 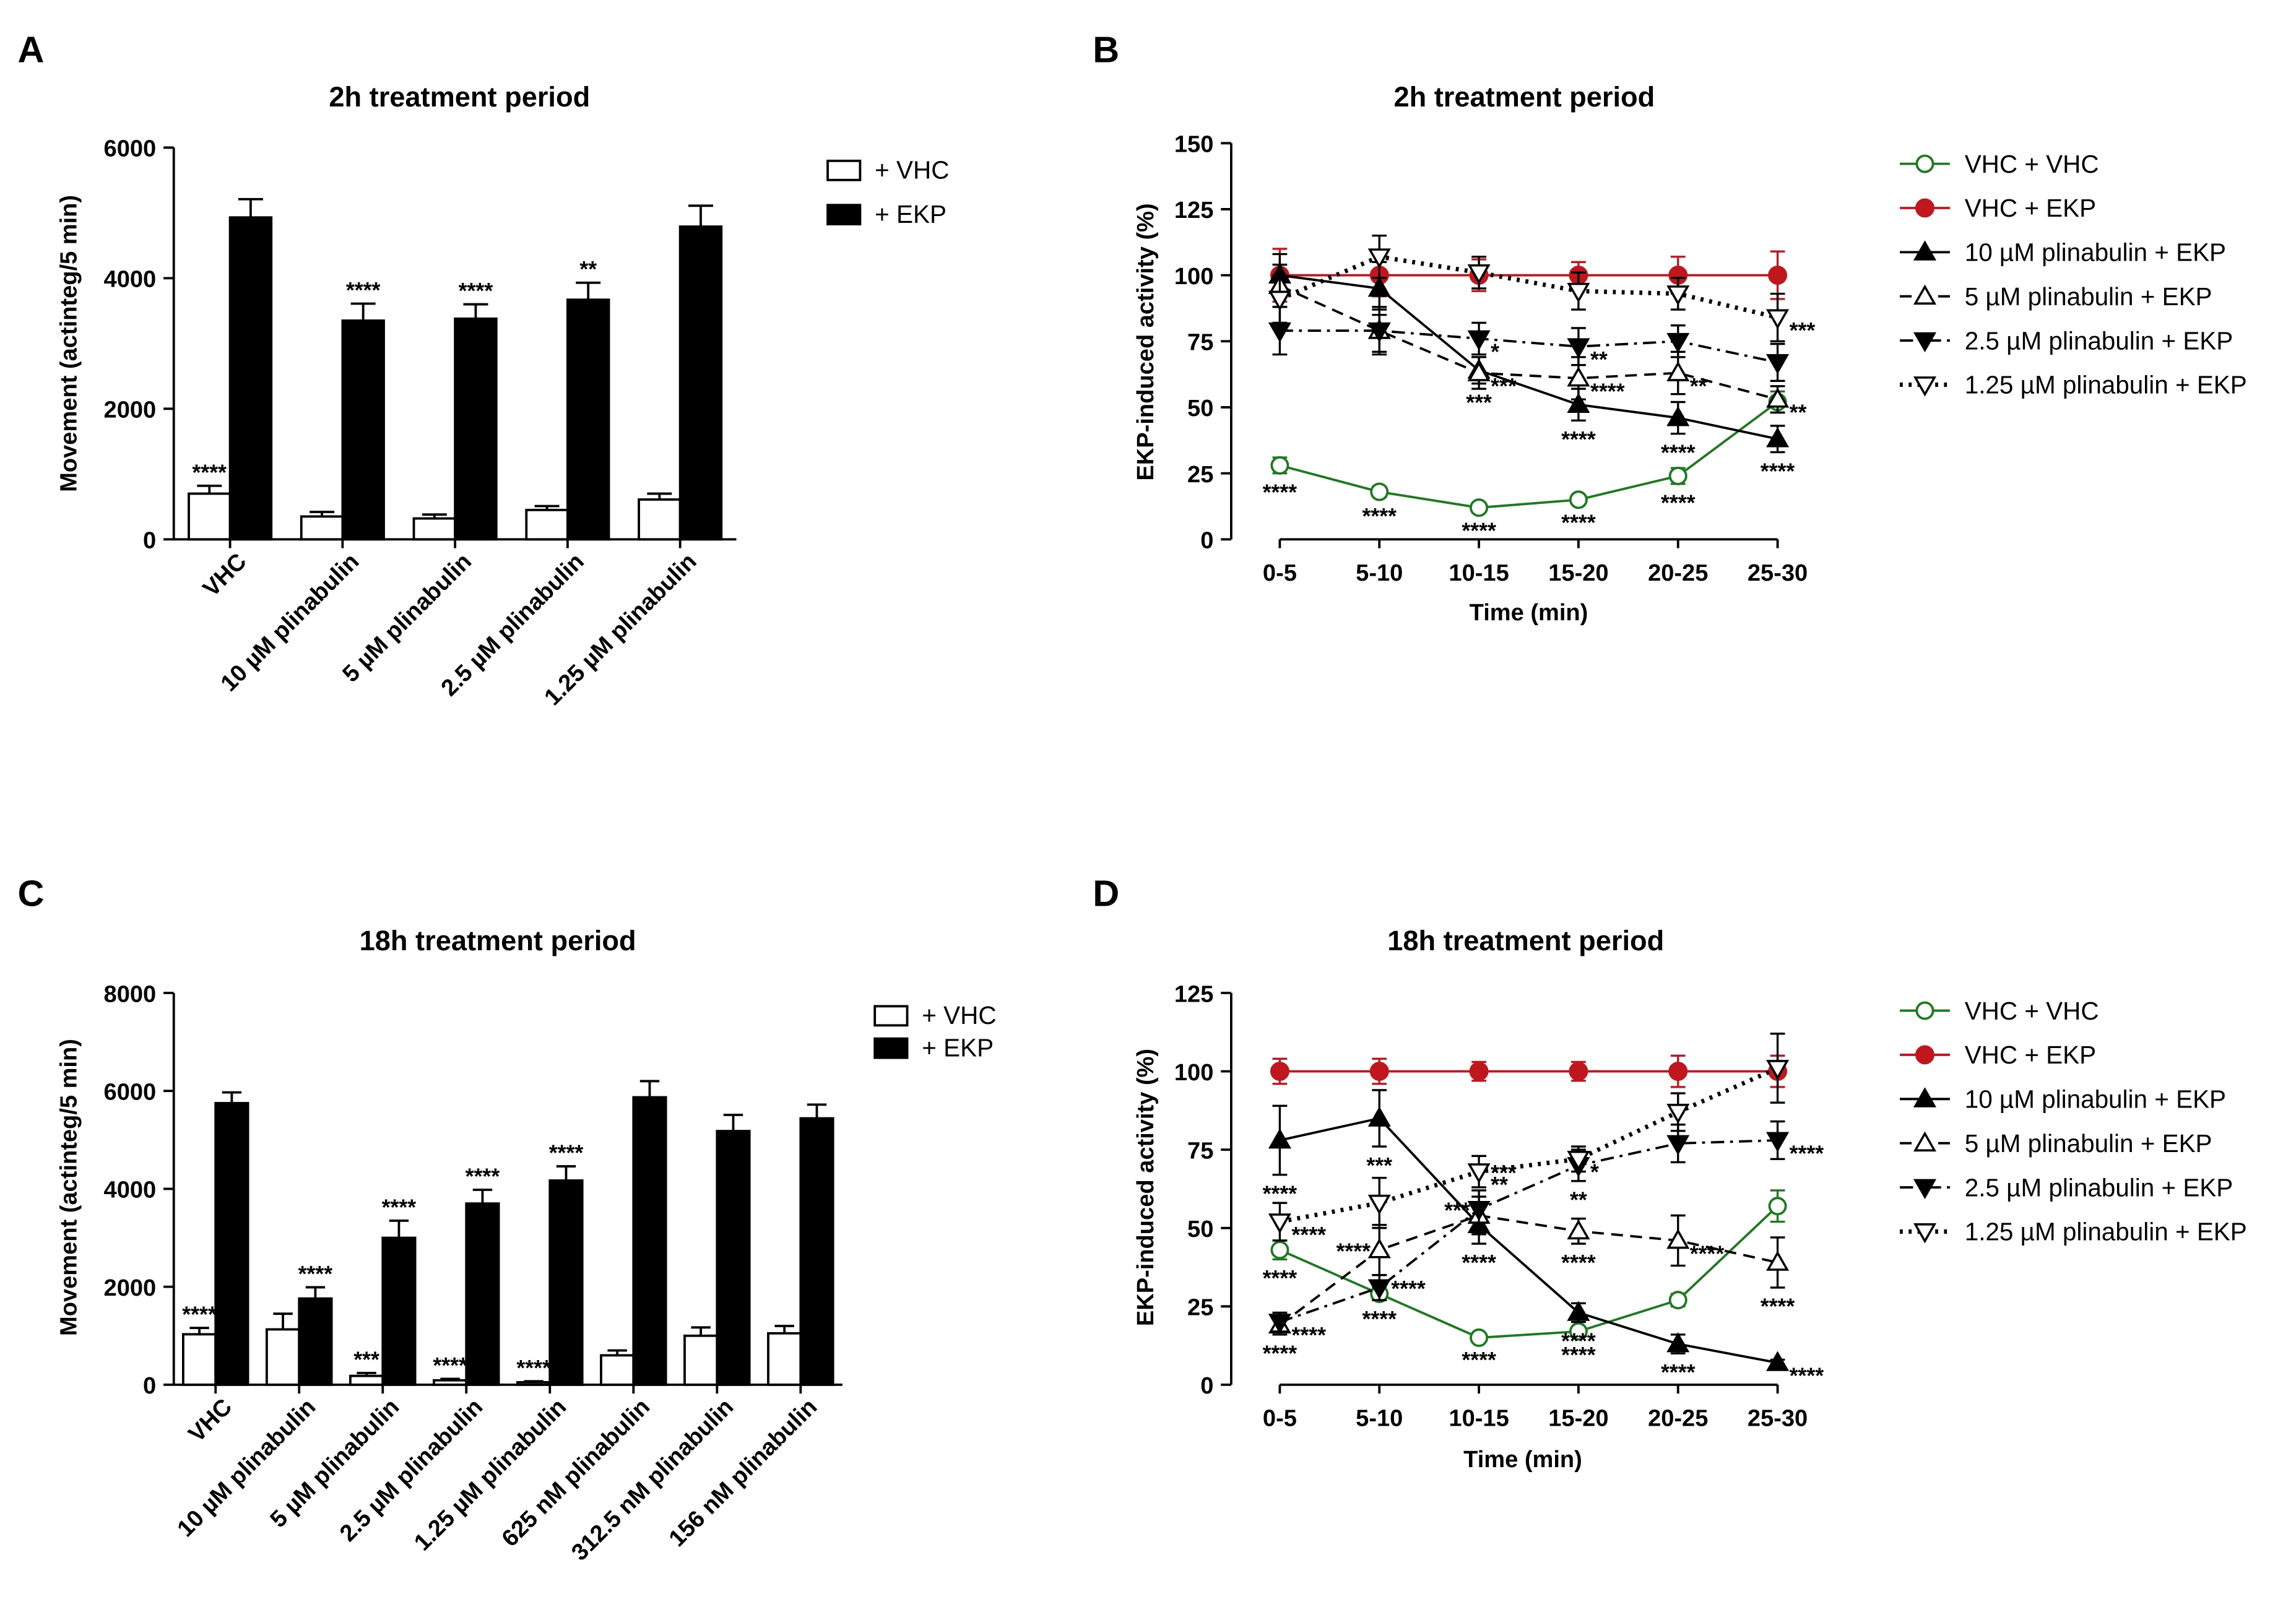 I want to click on panel-d-sig-0-0: ****, so click(x=1280, y=1279).